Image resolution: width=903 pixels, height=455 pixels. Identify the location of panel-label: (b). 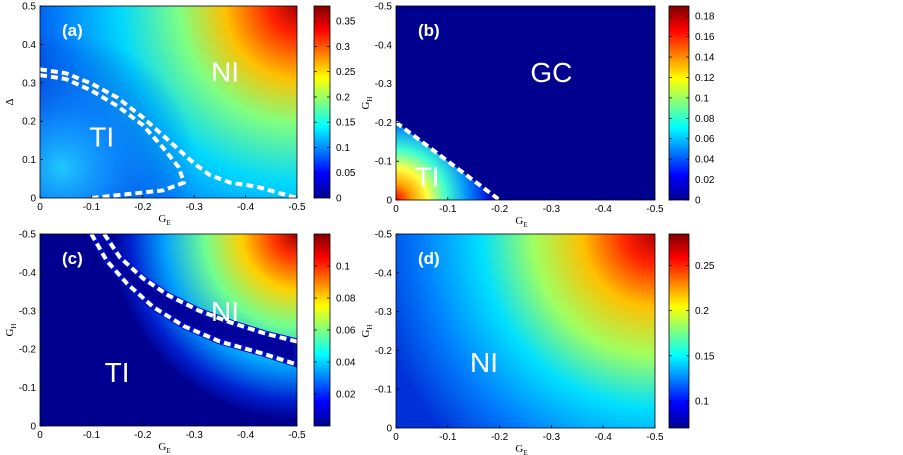
(429, 30).